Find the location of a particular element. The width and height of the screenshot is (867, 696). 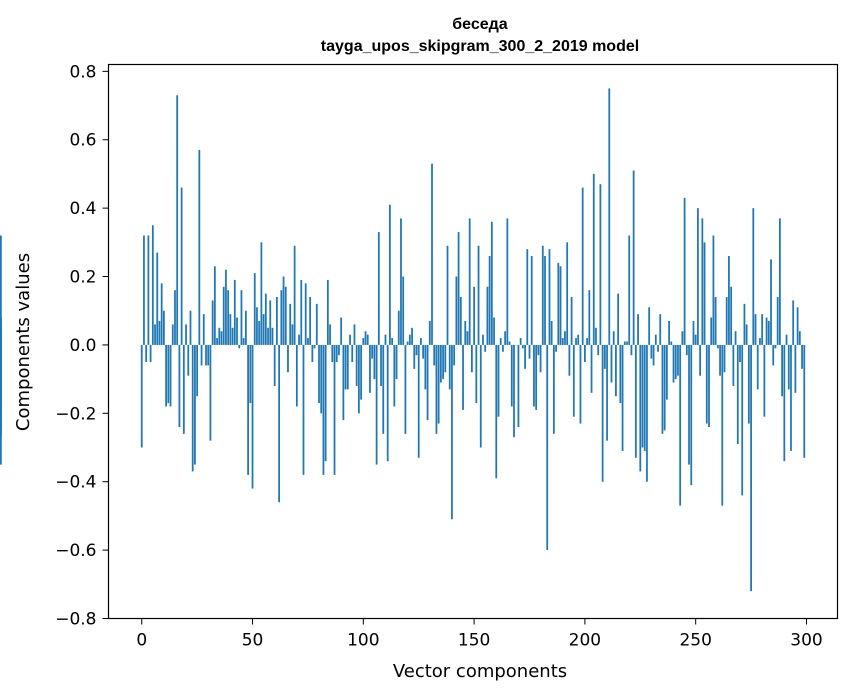

x-tick-label: 250 is located at coordinates (695, 641).